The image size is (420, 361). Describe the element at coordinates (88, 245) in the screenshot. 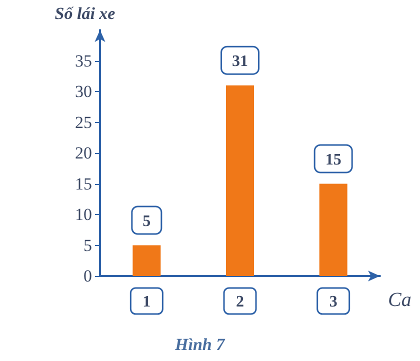

I see `y-tick-label: 5` at that location.